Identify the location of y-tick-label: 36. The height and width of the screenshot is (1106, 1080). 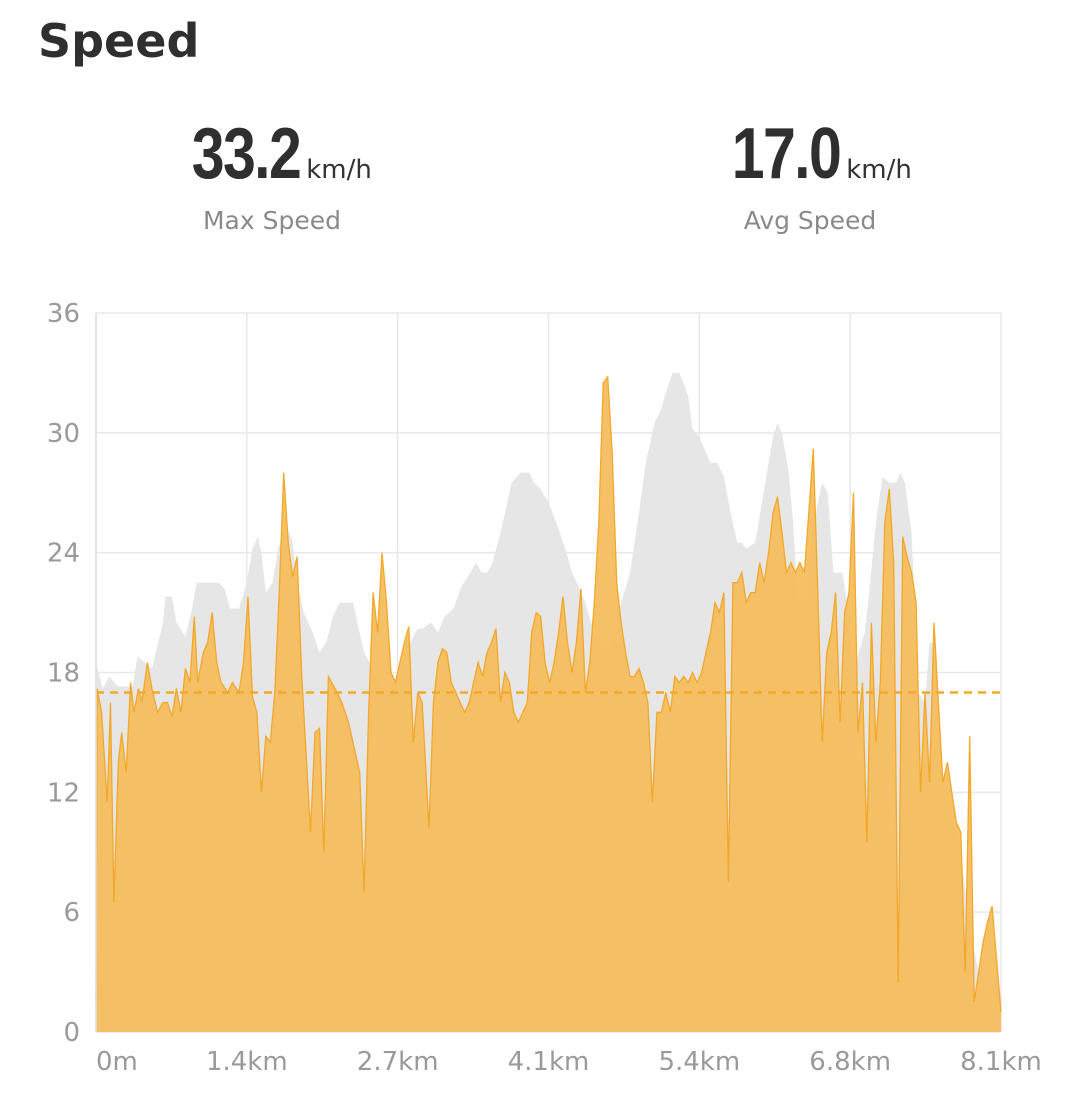
(63, 314).